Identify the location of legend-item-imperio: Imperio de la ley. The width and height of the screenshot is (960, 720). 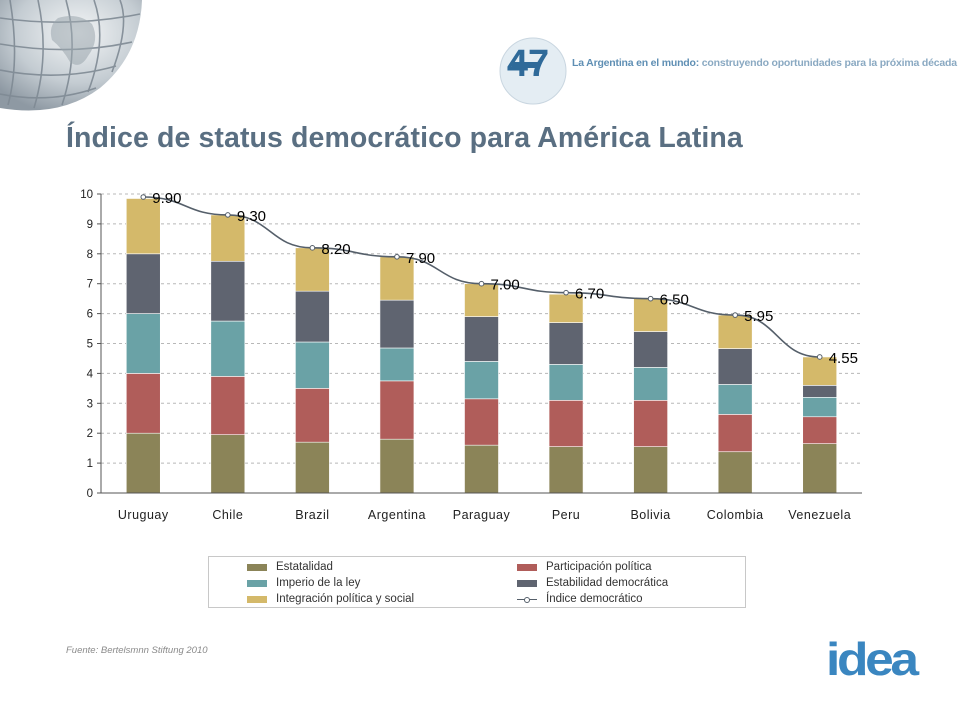
(303, 583).